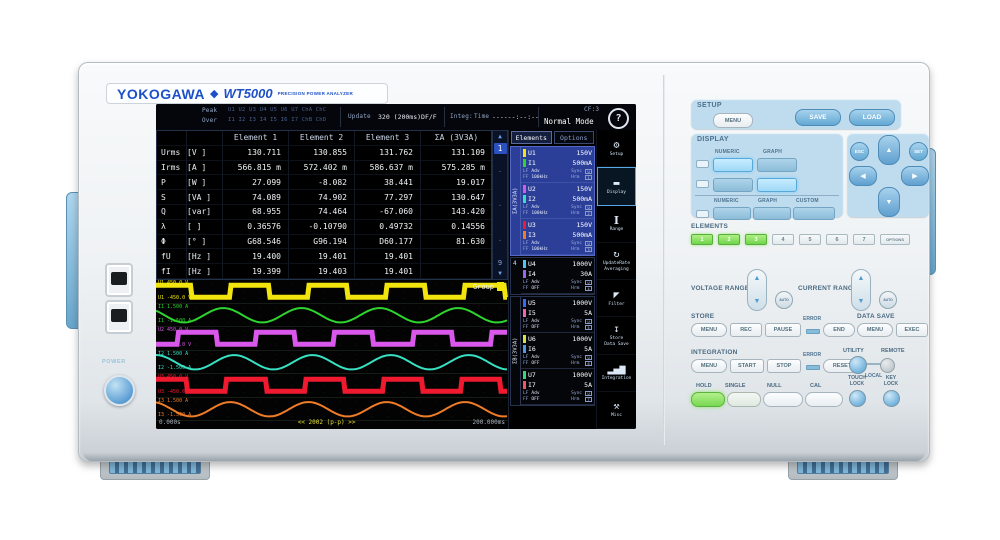  Describe the element at coordinates (889, 150) in the screenshot. I see `nav-up-button: ▲` at that location.